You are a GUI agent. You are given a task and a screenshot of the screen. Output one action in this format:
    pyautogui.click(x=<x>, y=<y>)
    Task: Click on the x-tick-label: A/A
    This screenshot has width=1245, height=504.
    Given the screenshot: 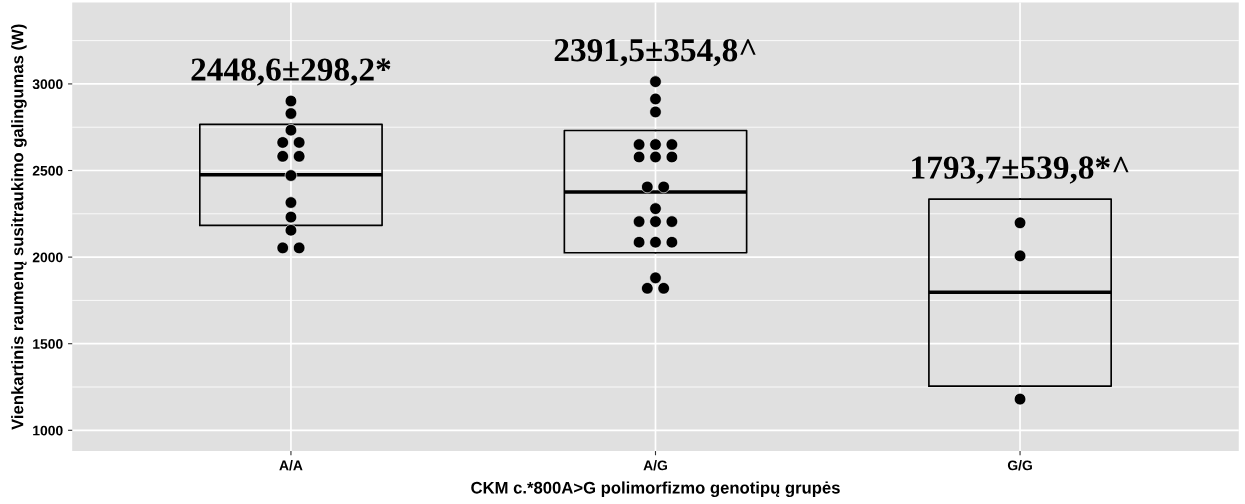 What is the action you would take?
    pyautogui.click(x=291, y=465)
    